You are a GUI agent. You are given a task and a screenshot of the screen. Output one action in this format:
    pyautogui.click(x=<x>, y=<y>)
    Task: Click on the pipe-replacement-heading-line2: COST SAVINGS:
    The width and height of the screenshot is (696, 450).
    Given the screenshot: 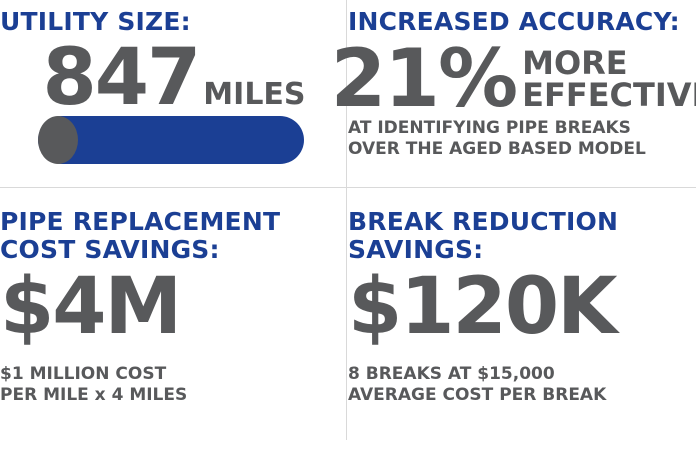 What is the action you would take?
    pyautogui.click(x=110, y=249)
    